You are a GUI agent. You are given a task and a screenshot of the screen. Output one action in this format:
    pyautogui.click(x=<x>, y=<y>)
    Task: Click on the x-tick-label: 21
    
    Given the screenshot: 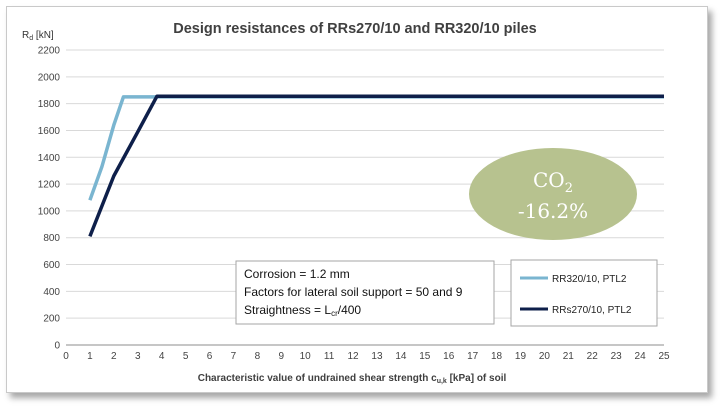 What is the action you would take?
    pyautogui.click(x=569, y=356)
    